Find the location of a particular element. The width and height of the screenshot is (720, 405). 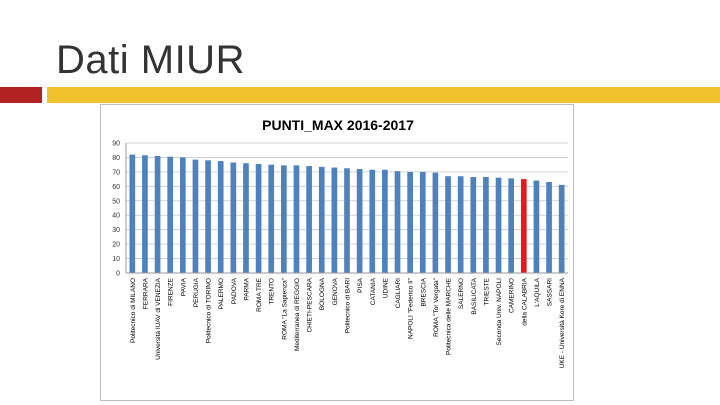

accent-bar-gold is located at coordinates (383, 95).